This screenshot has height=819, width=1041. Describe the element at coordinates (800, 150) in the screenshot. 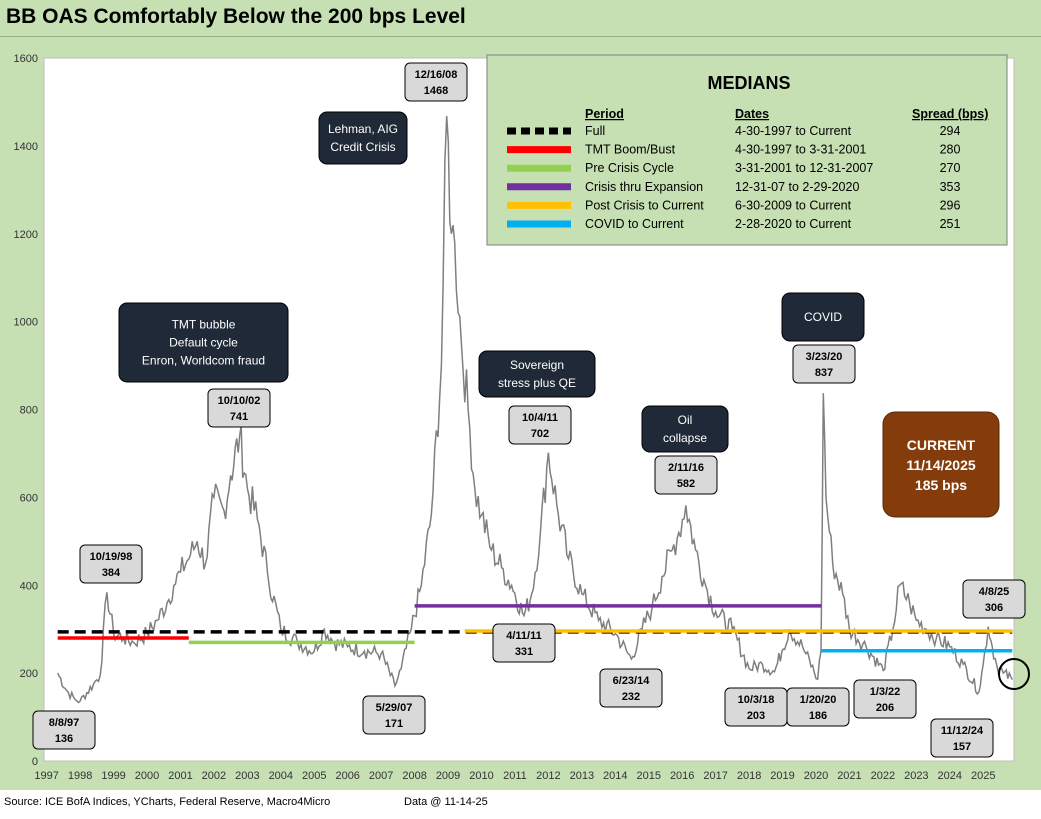

I see `legend-dates: 4-30-1997 to 3-31-2001` at that location.